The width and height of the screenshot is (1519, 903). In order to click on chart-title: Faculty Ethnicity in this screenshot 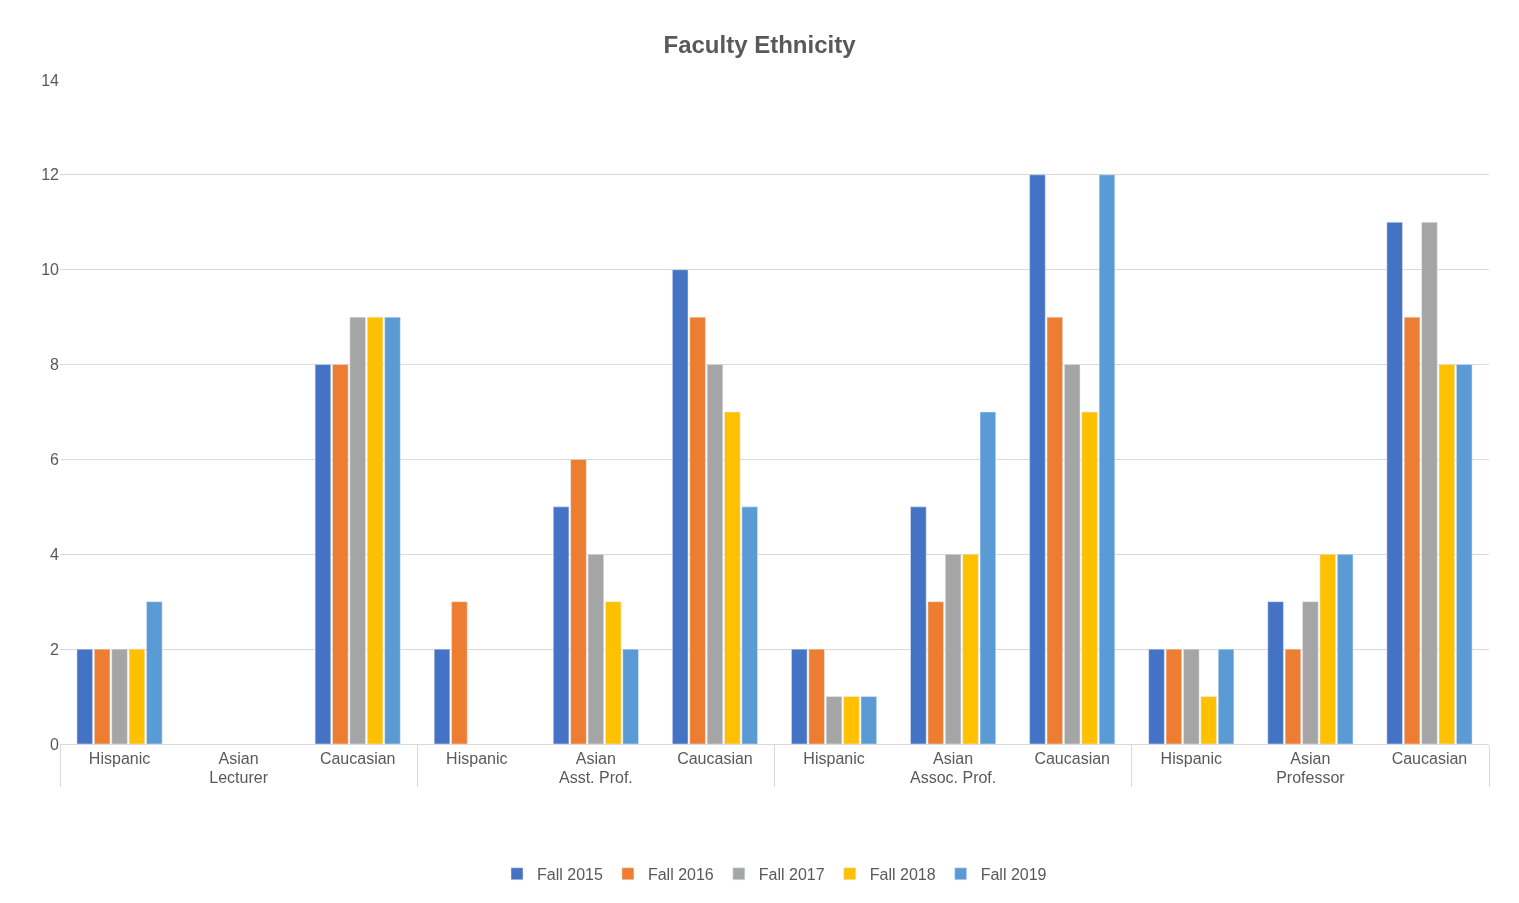, I will do `click(760, 44)`.